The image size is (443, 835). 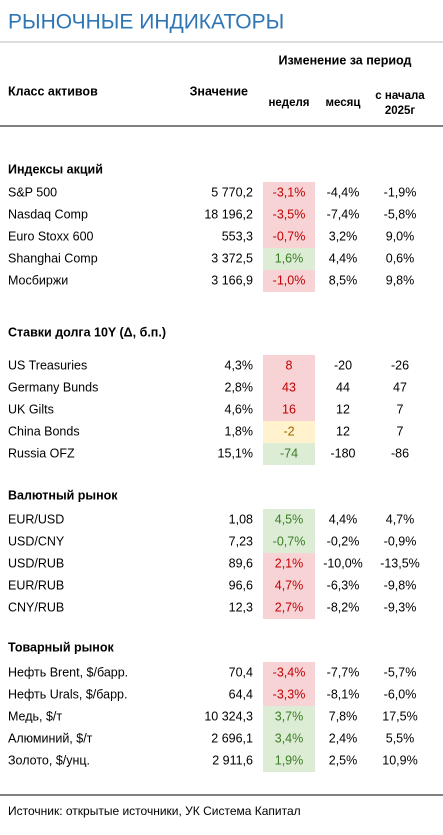 I want to click on ytd-change: -9,8%, so click(x=400, y=585).